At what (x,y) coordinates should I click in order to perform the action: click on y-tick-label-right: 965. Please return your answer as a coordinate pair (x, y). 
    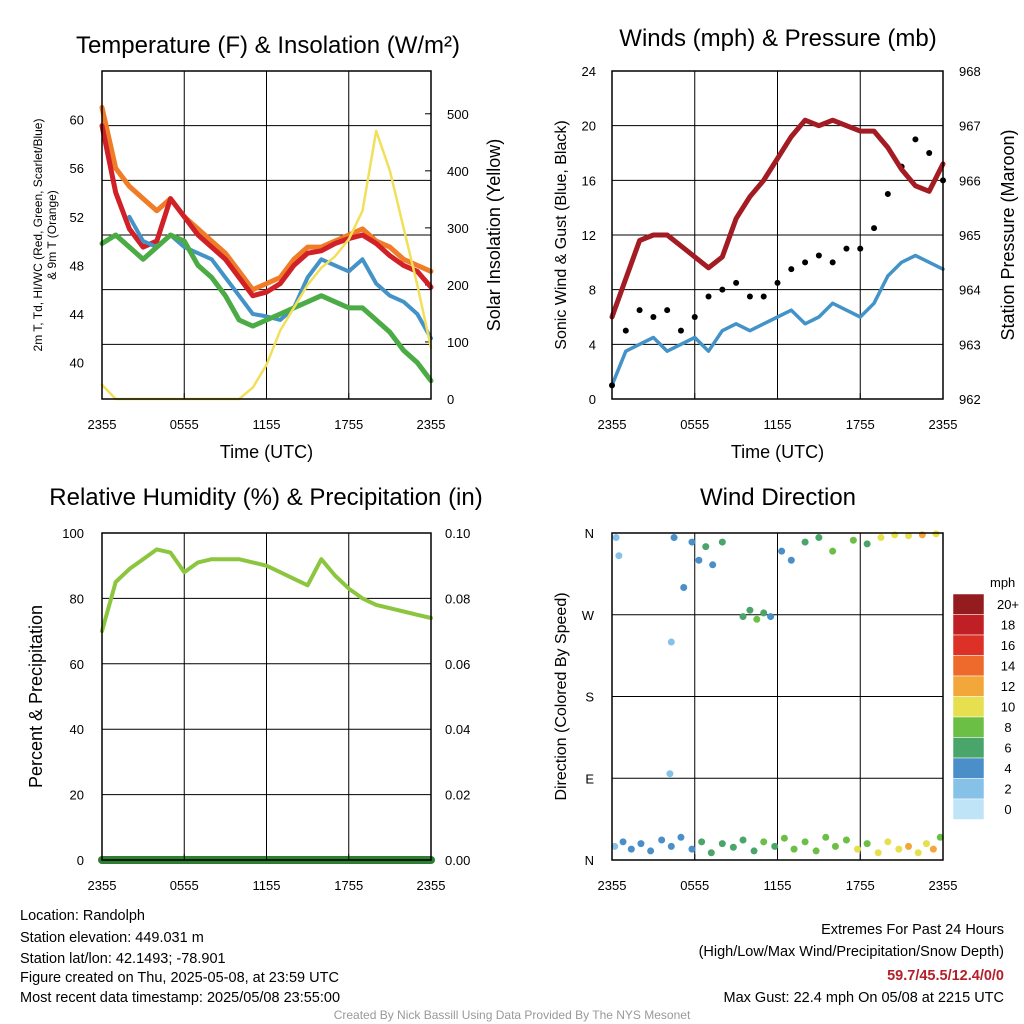
    Looking at the image, I should click on (970, 235).